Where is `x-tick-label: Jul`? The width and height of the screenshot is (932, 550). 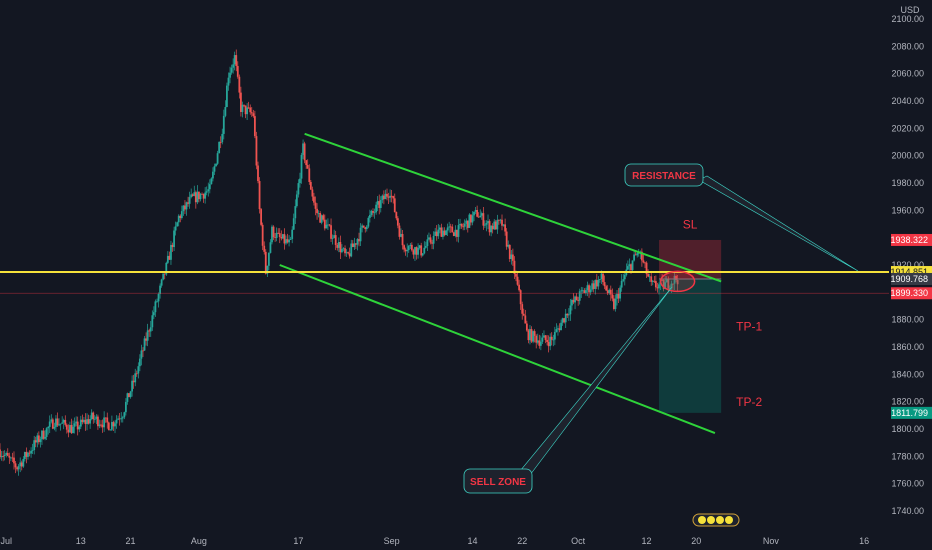 x-tick-label: Jul is located at coordinates (6, 541).